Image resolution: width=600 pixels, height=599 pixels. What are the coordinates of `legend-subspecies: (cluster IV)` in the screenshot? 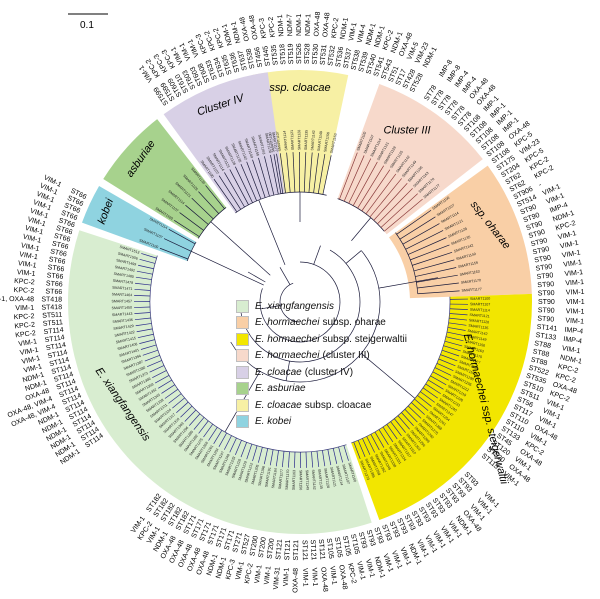 It's located at (329, 372).